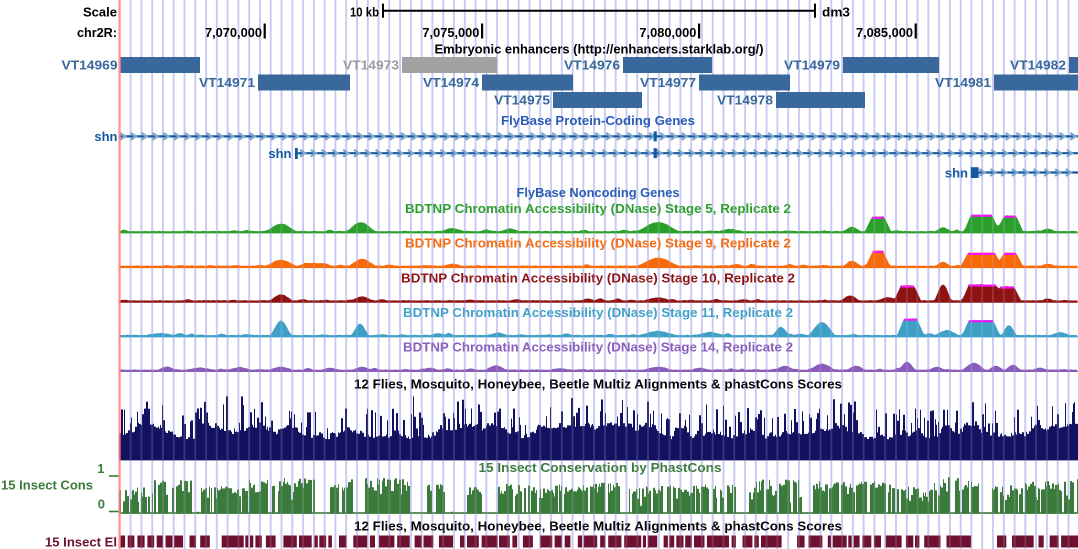 The height and width of the screenshot is (549, 1078). Describe the element at coordinates (97, 32) in the screenshot. I see `svg-text: chr2R:` at that location.